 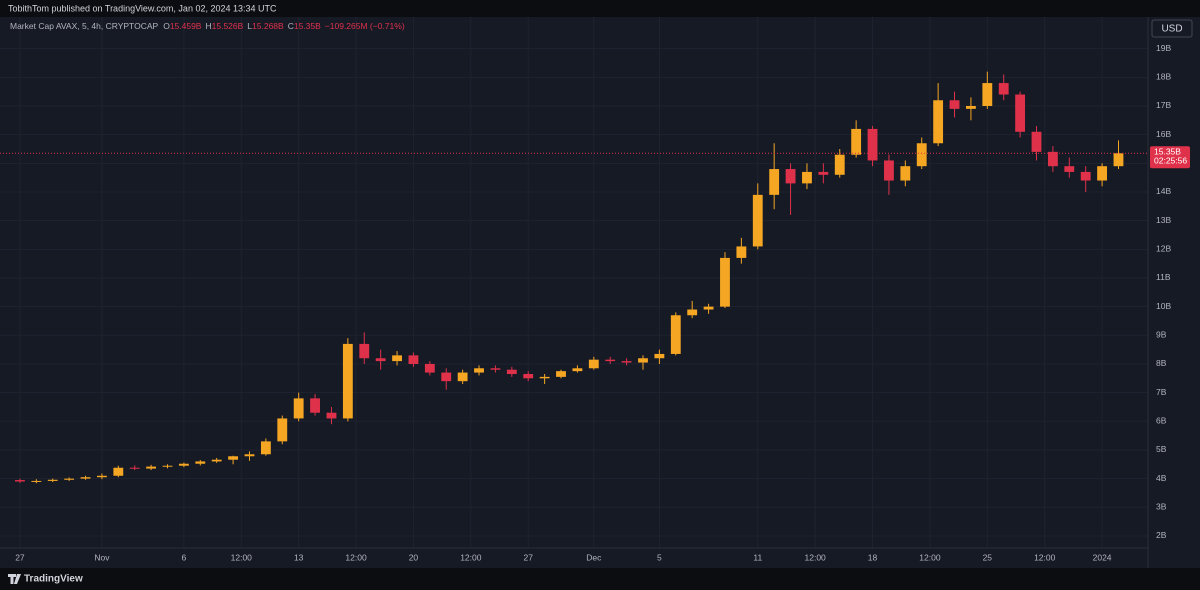 I want to click on legend-key: H, so click(x=208, y=26).